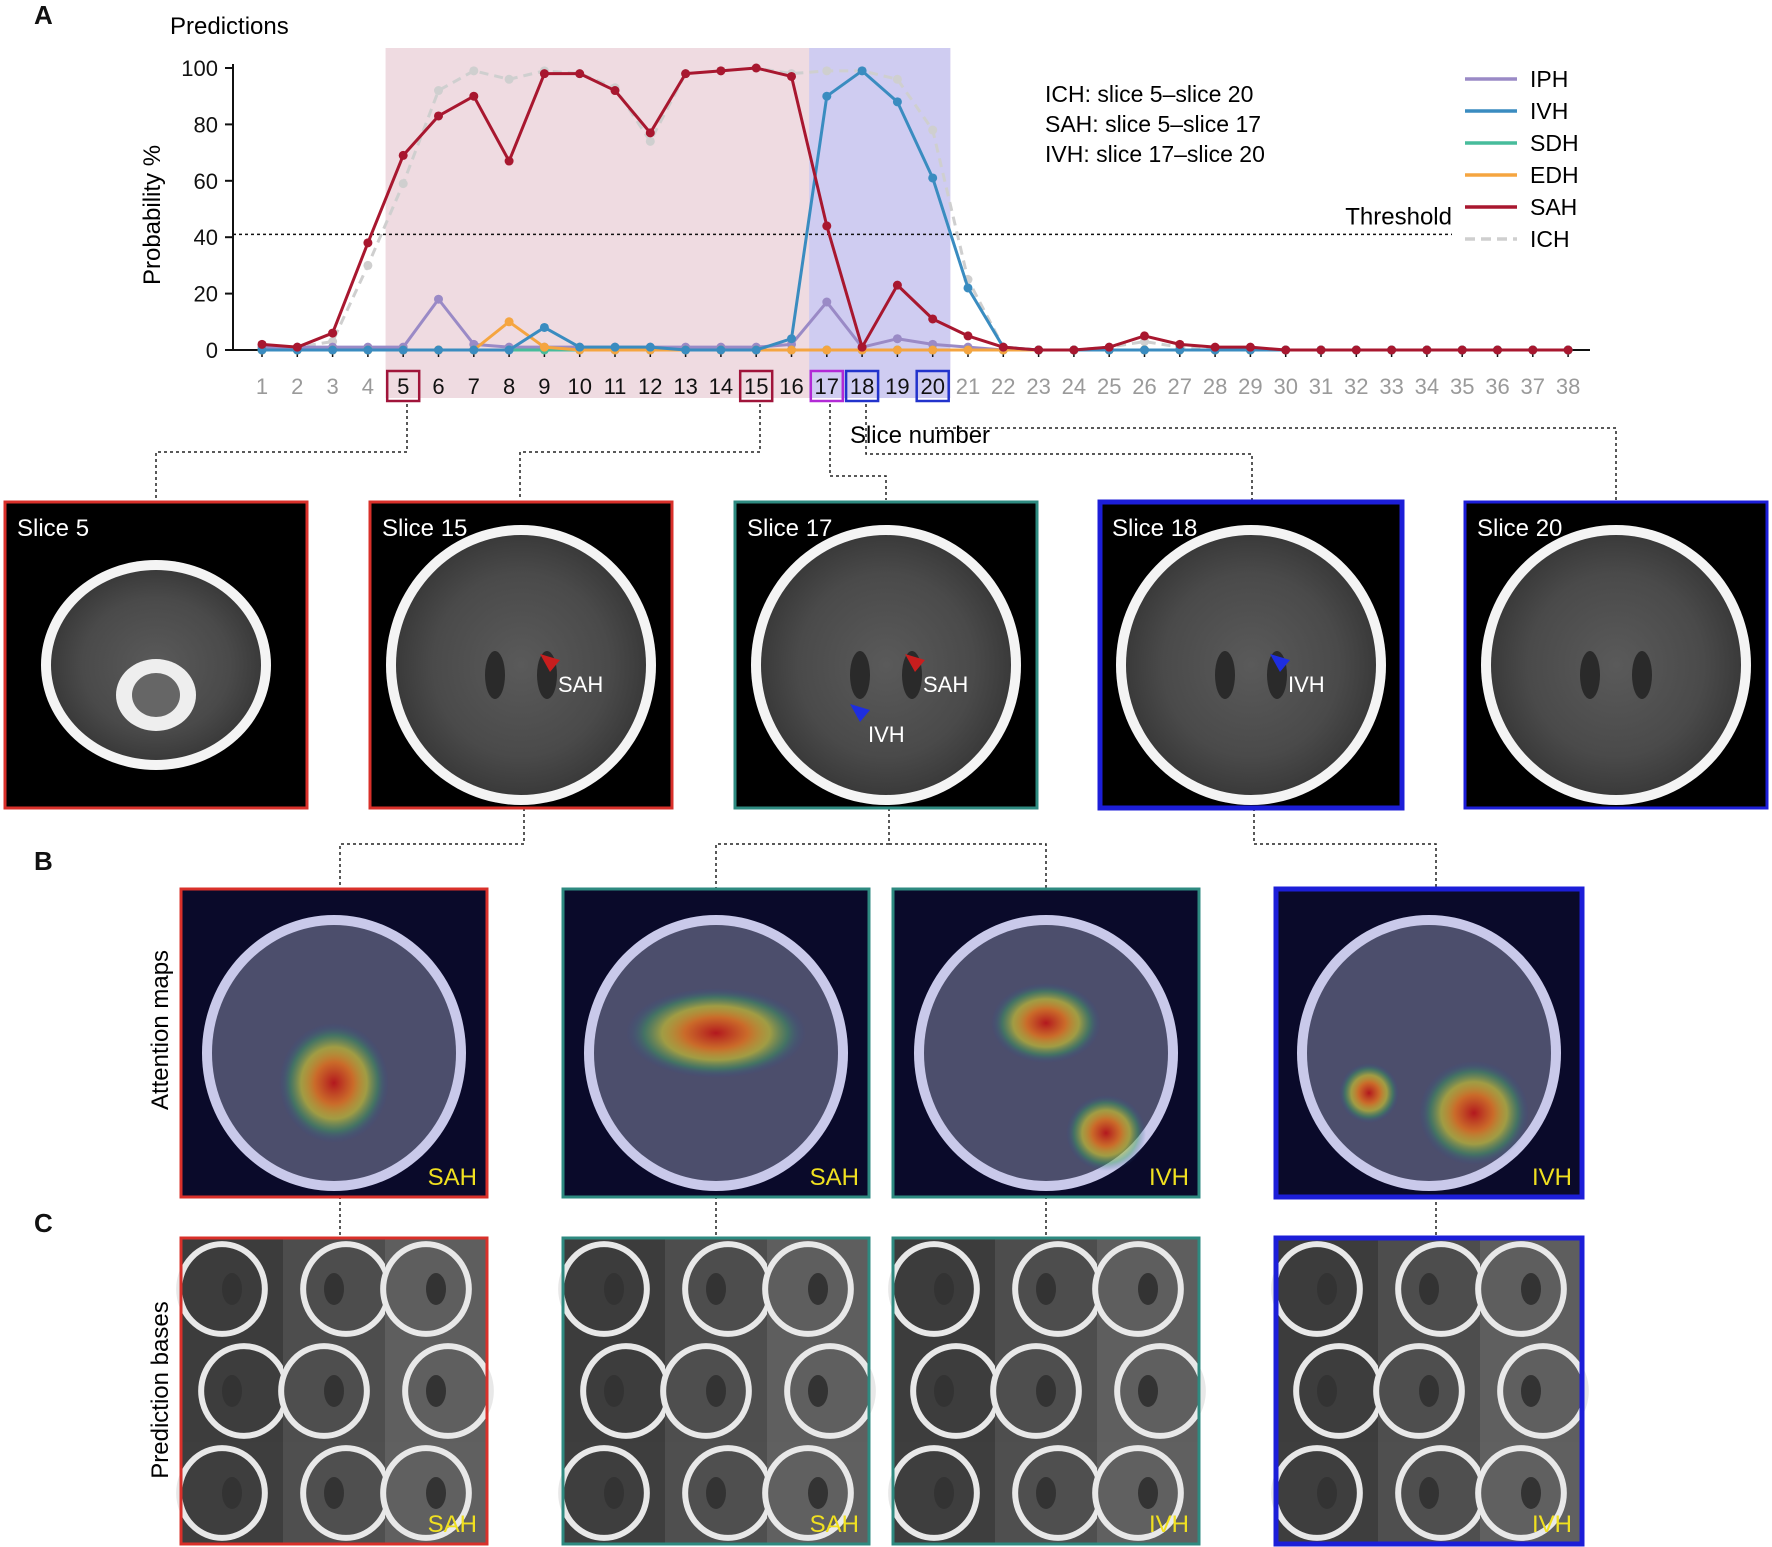 The width and height of the screenshot is (1772, 1547). I want to click on chart-annotation-2: IVH: slice 17–slice 20, so click(1155, 154).